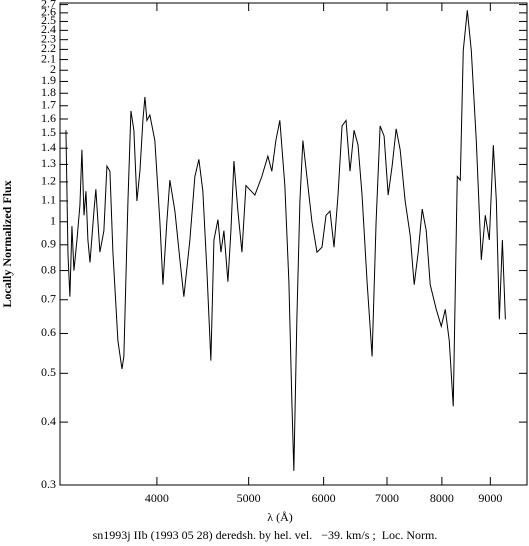  Describe the element at coordinates (48, 5) in the screenshot. I see `y-tick-label: 2.7` at that location.